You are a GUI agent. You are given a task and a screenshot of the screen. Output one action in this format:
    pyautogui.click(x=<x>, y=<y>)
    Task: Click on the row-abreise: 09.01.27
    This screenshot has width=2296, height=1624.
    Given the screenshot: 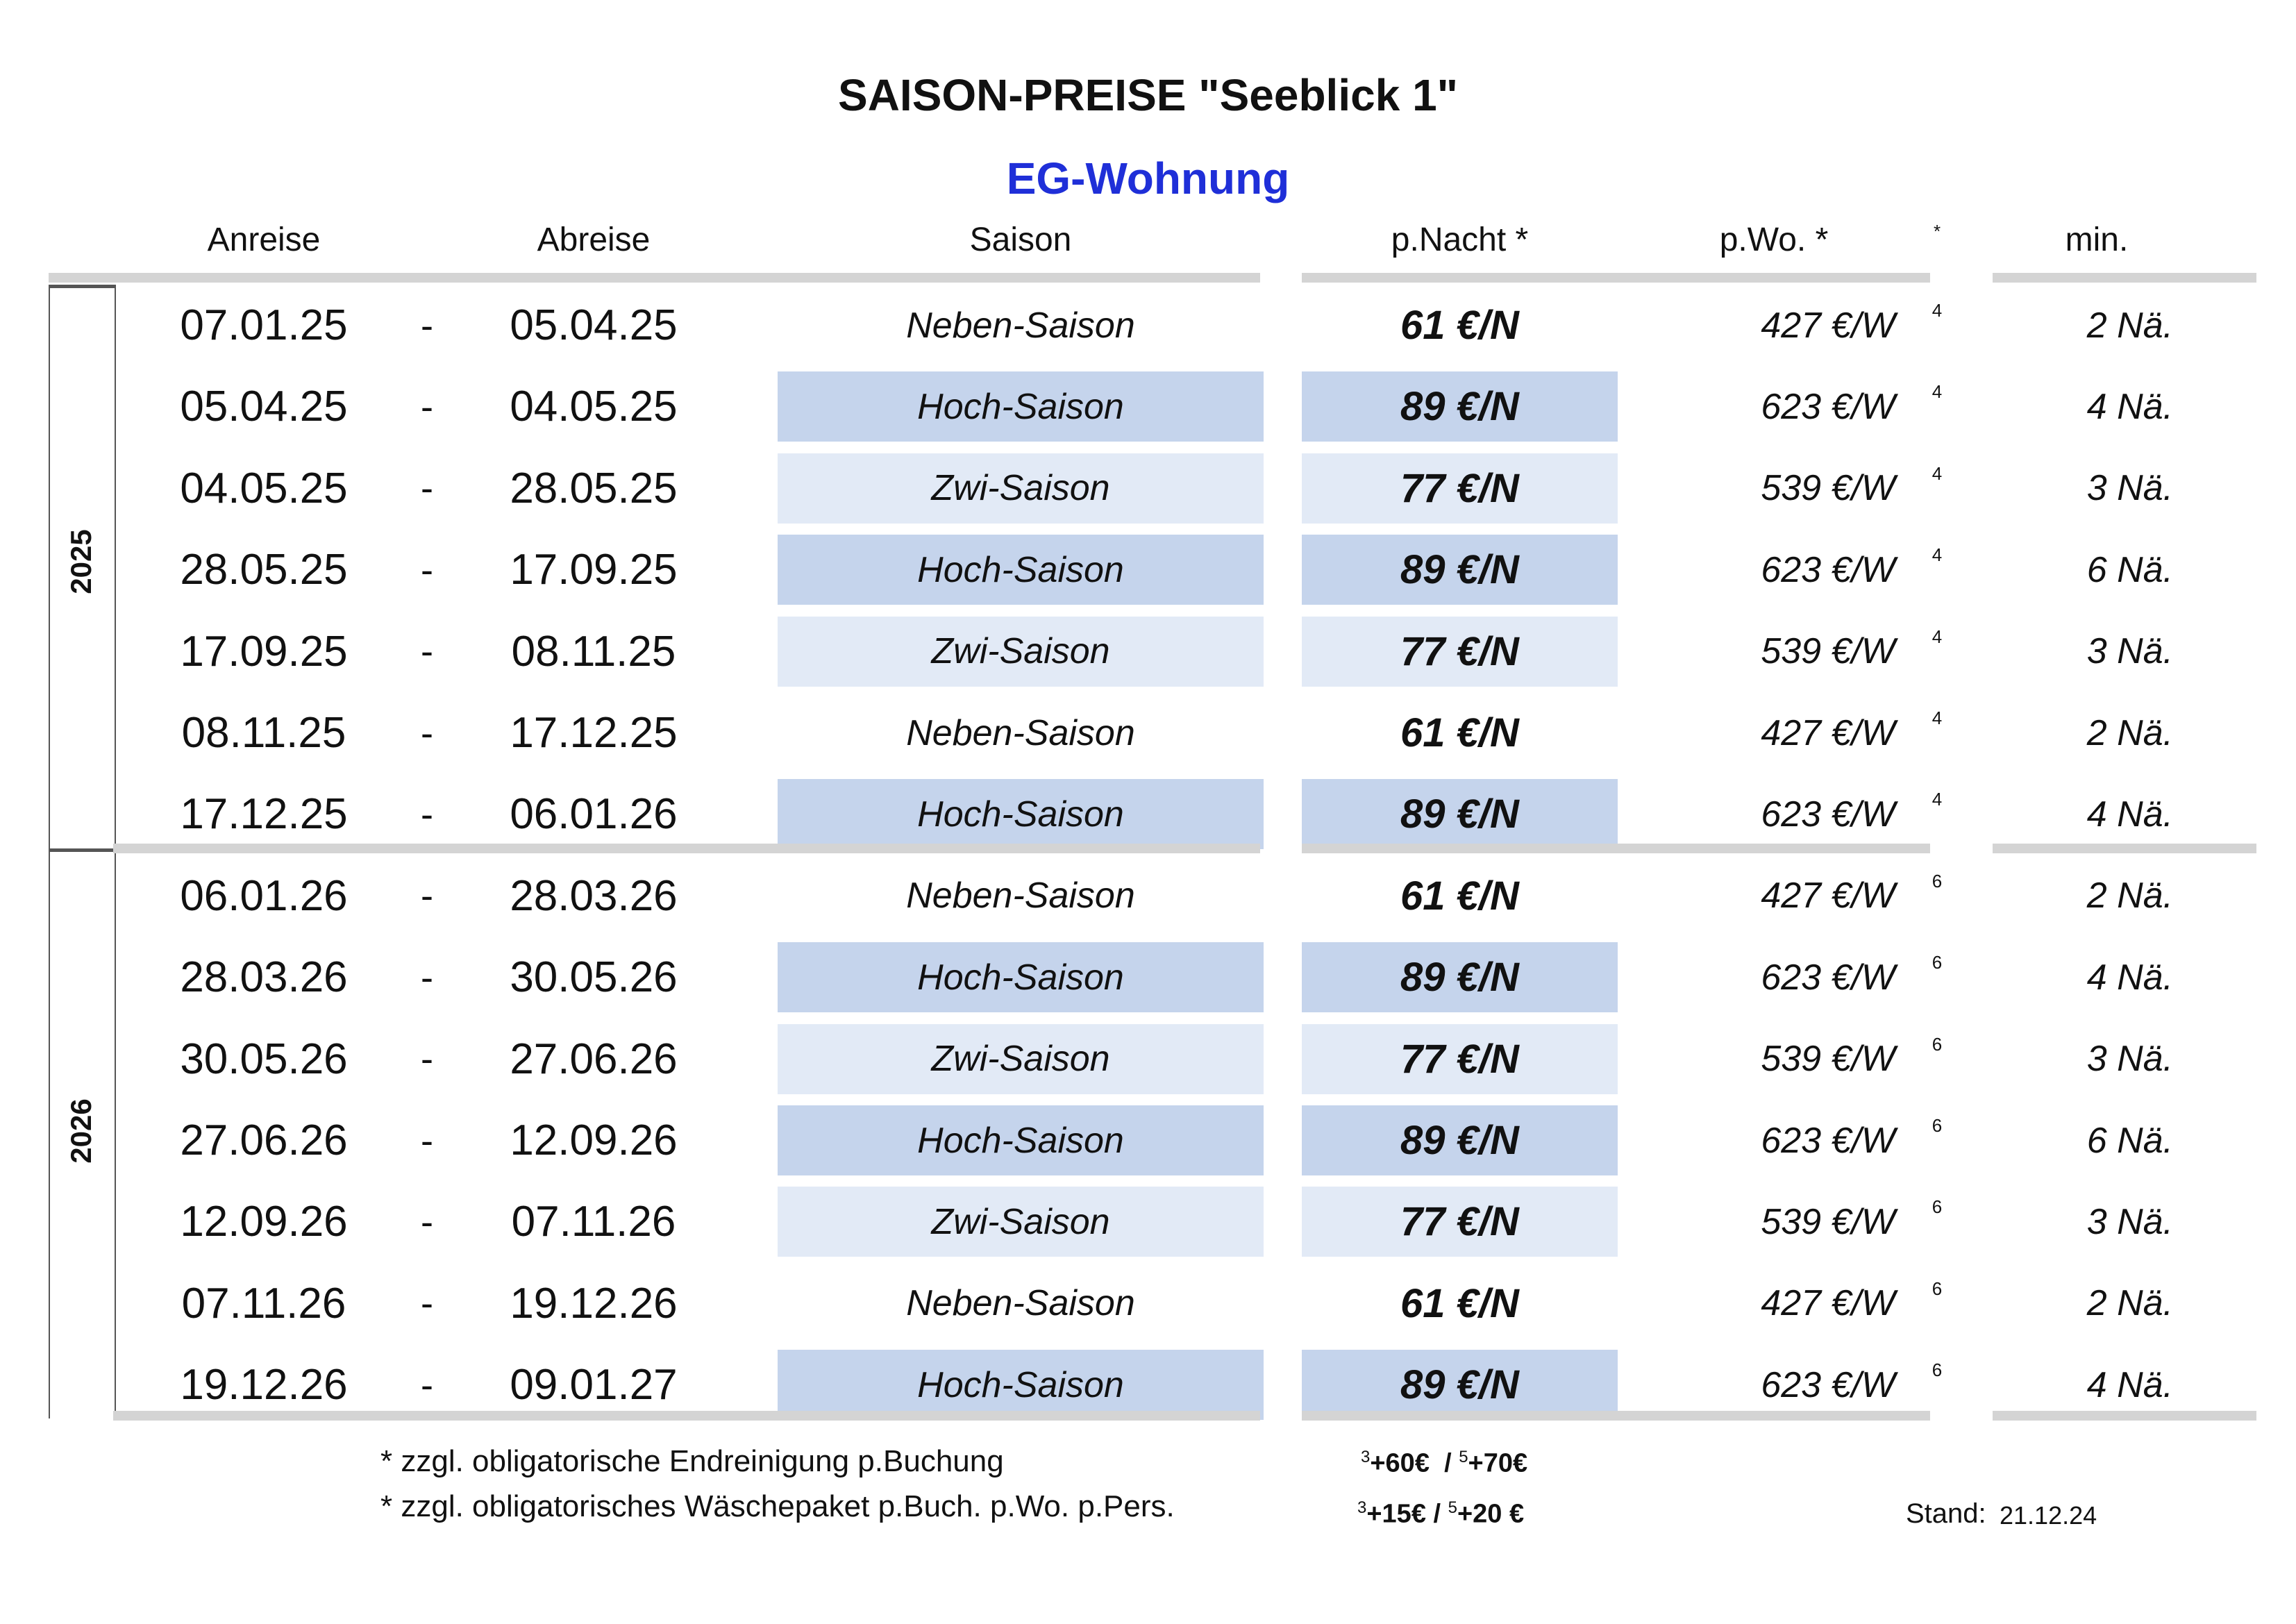 What is the action you would take?
    pyautogui.click(x=594, y=1385)
    